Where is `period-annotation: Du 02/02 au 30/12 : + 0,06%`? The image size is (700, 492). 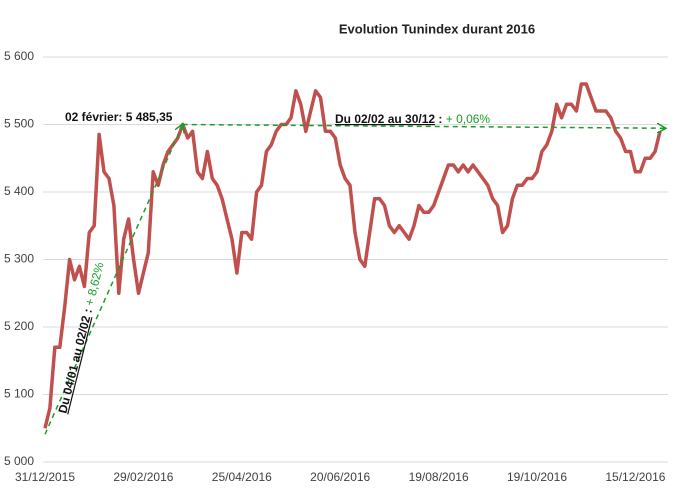 period-annotation: Du 02/02 au 30/12 : + 0,06% is located at coordinates (412, 119).